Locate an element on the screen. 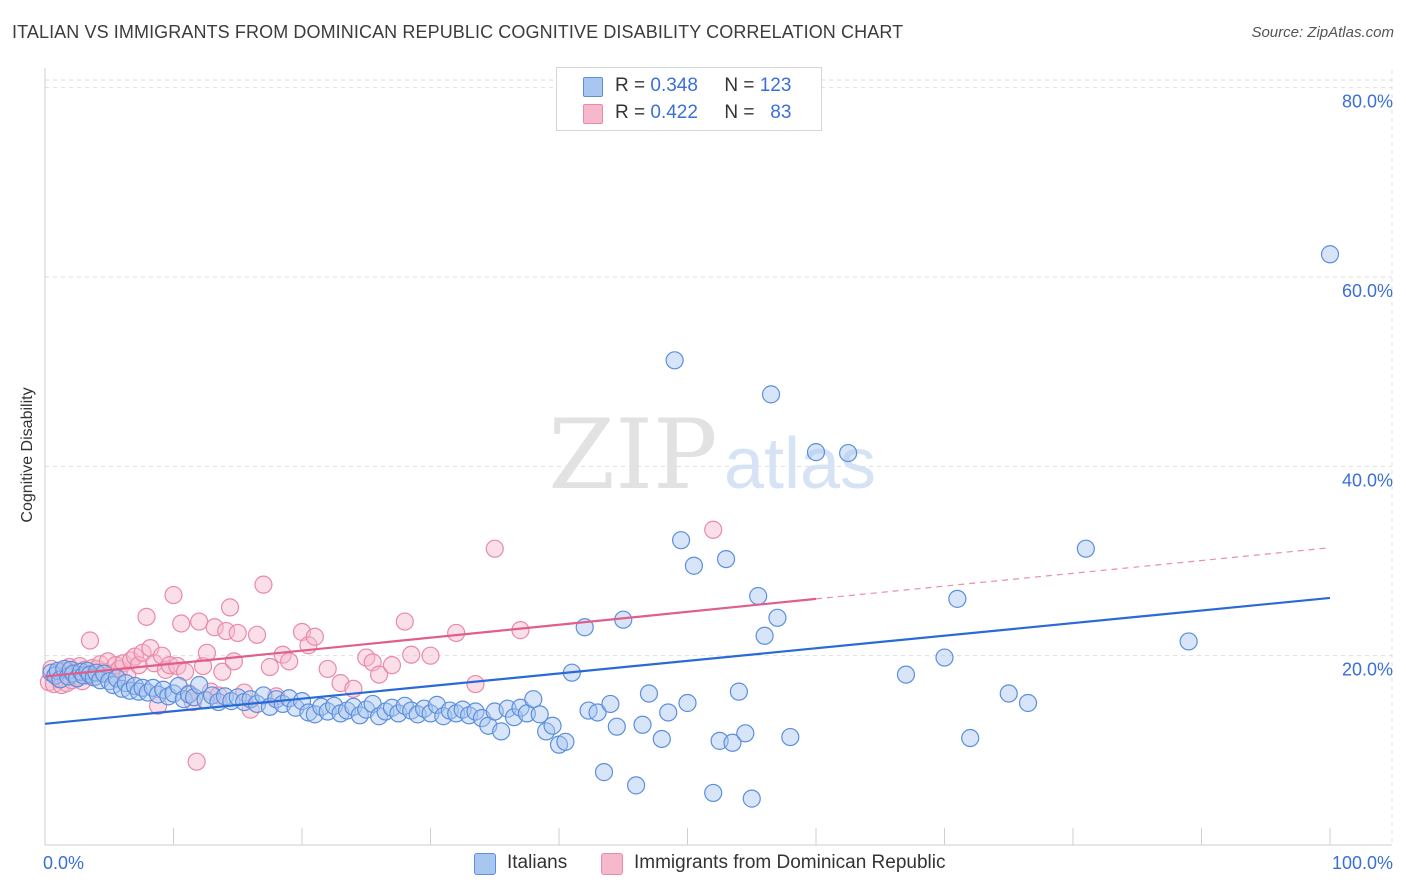 The width and height of the screenshot is (1406, 892). bottom-legend-swatch-dominican is located at coordinates (612, 864).